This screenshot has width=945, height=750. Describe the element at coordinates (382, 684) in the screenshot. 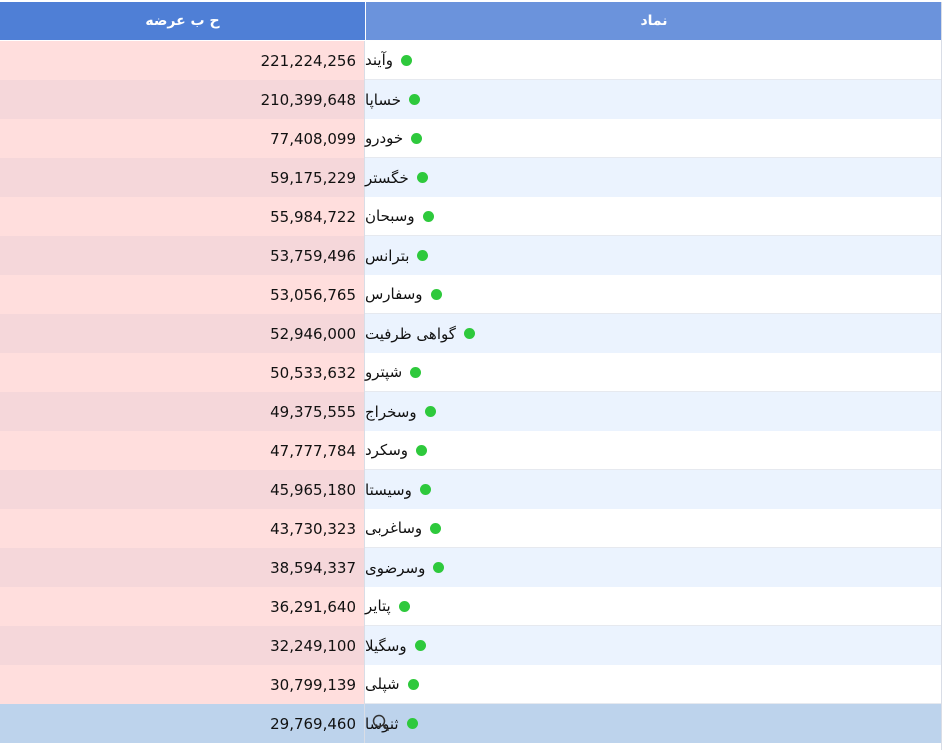

I see `symbol-label: شپلی` at that location.